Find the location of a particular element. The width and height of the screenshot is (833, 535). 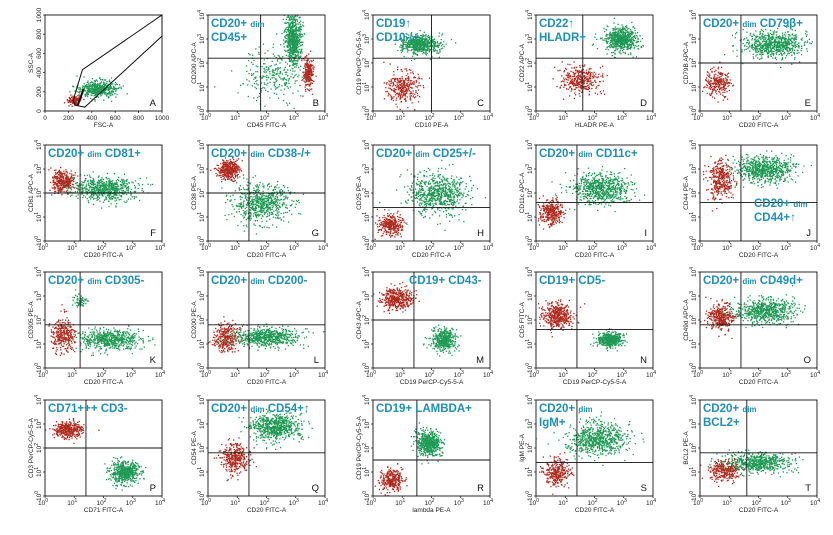

y-tick-label: 10³ is located at coordinates (693, 39).